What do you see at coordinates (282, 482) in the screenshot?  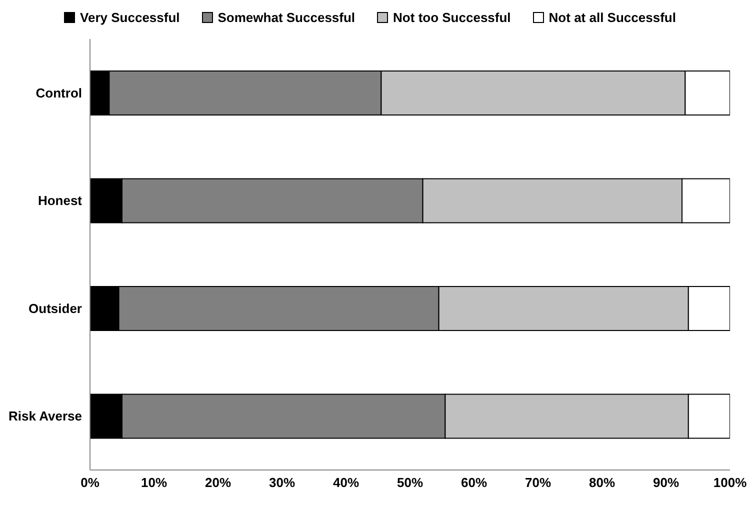 I see `x-tick-label: 30%` at bounding box center [282, 482].